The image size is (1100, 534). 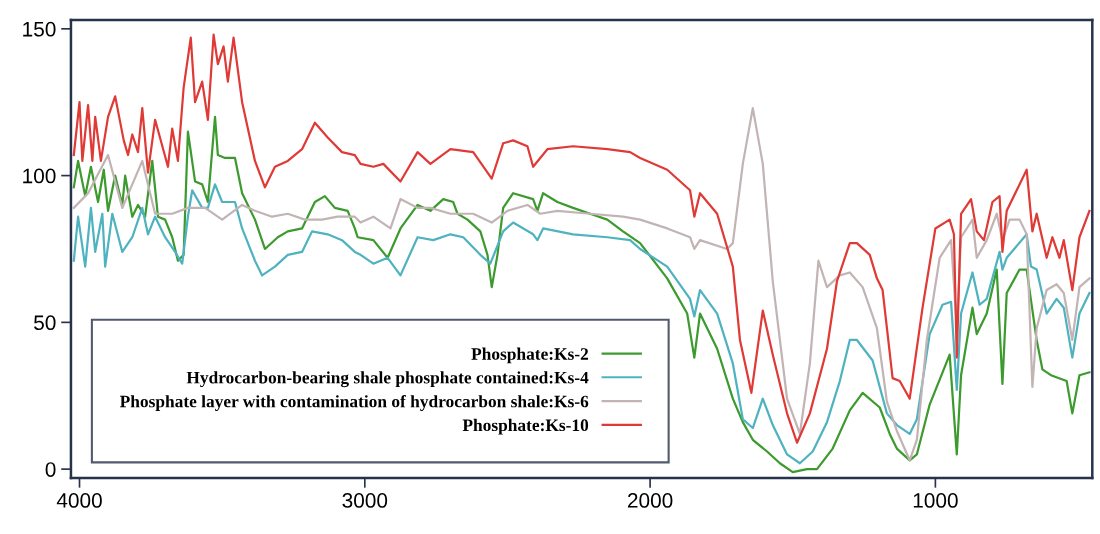 I want to click on x-tick-label: 2000, so click(x=650, y=500).